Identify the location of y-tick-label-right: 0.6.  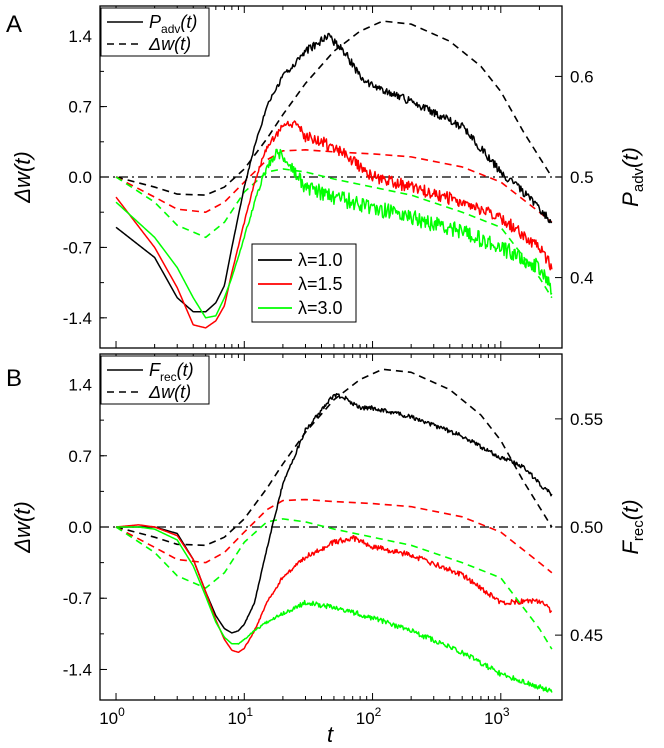
(582, 76).